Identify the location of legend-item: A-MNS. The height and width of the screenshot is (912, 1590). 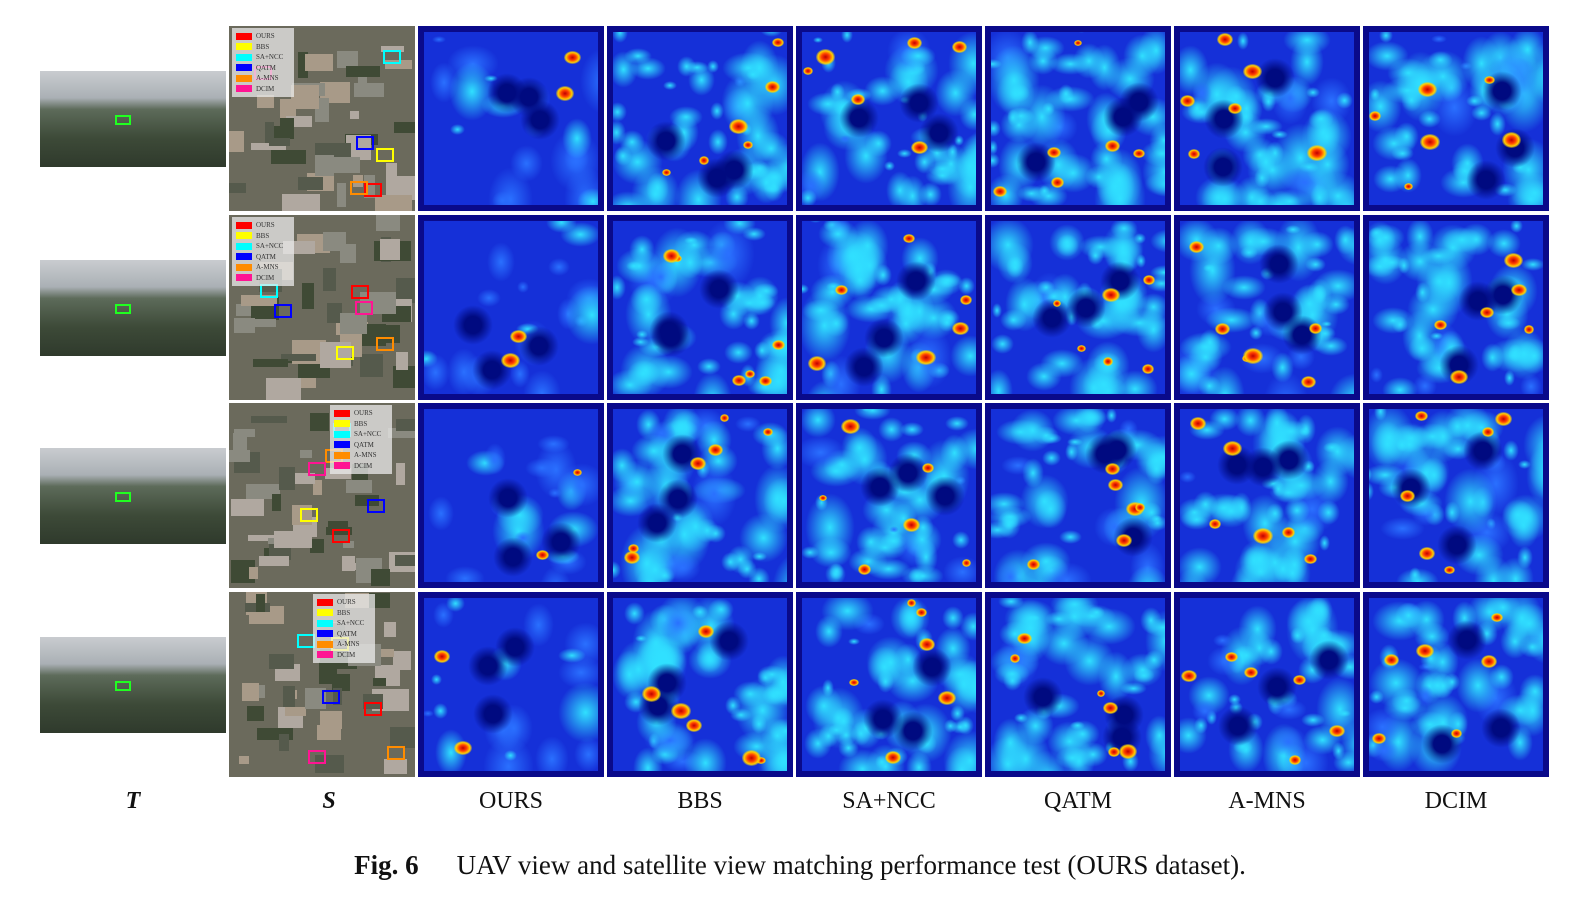
(344, 644).